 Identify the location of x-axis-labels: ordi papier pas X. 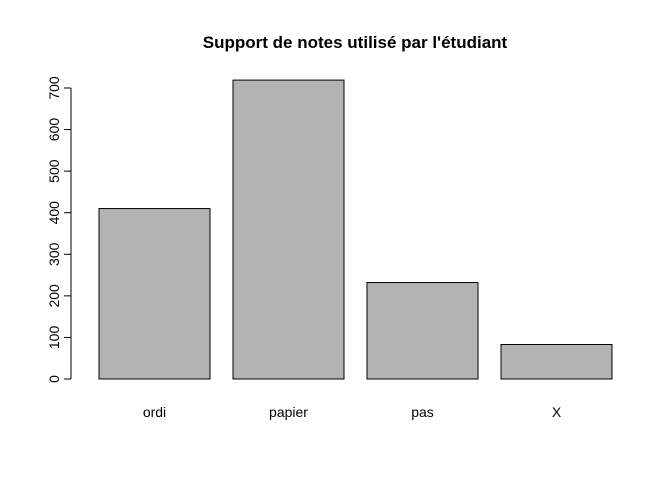
(352, 412).